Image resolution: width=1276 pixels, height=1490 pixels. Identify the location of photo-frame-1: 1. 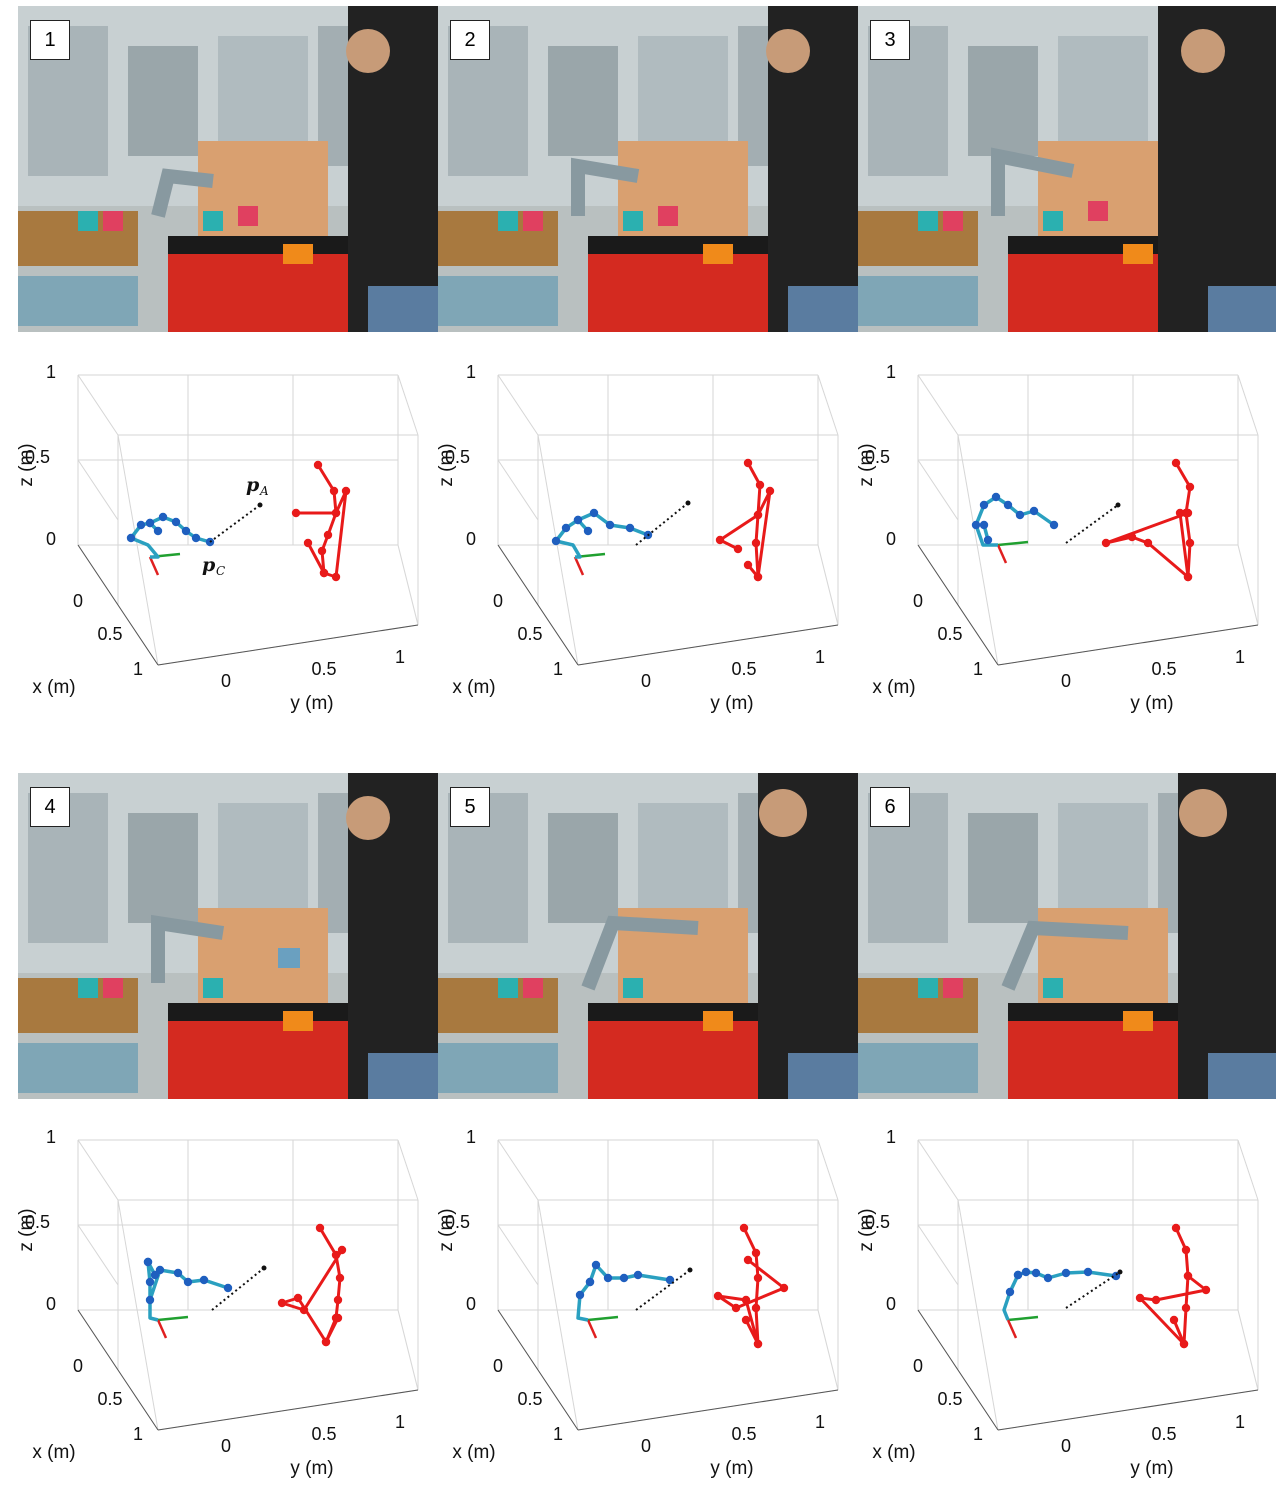
(228, 169).